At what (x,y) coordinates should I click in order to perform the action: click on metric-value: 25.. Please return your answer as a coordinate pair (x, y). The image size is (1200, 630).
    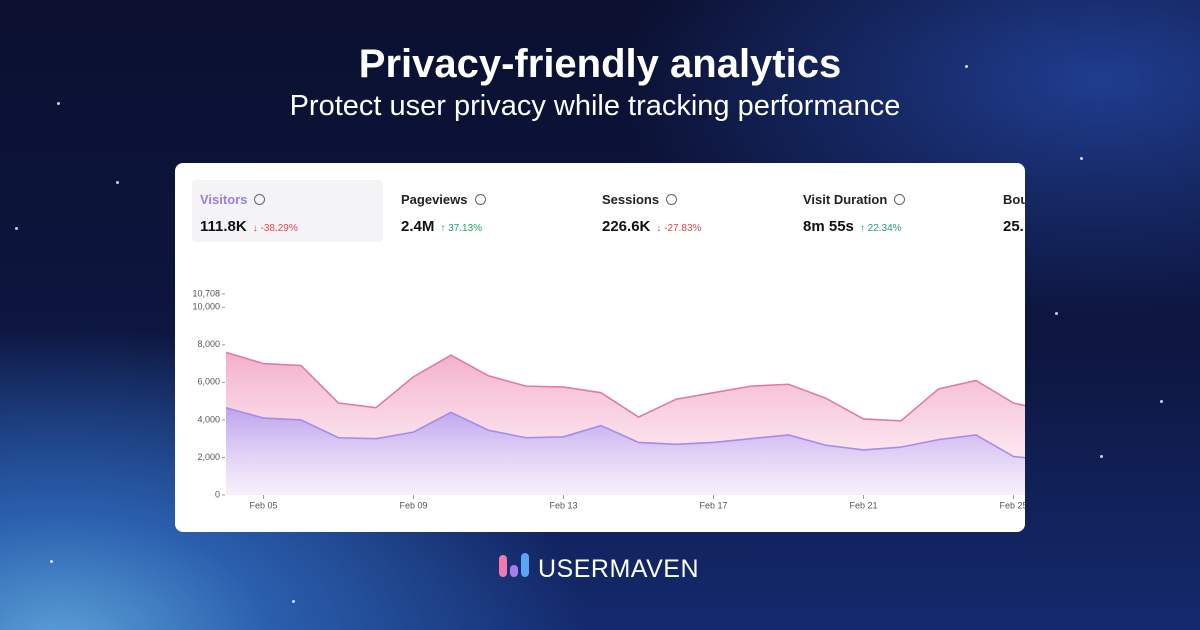
    Looking at the image, I should click on (1013, 226).